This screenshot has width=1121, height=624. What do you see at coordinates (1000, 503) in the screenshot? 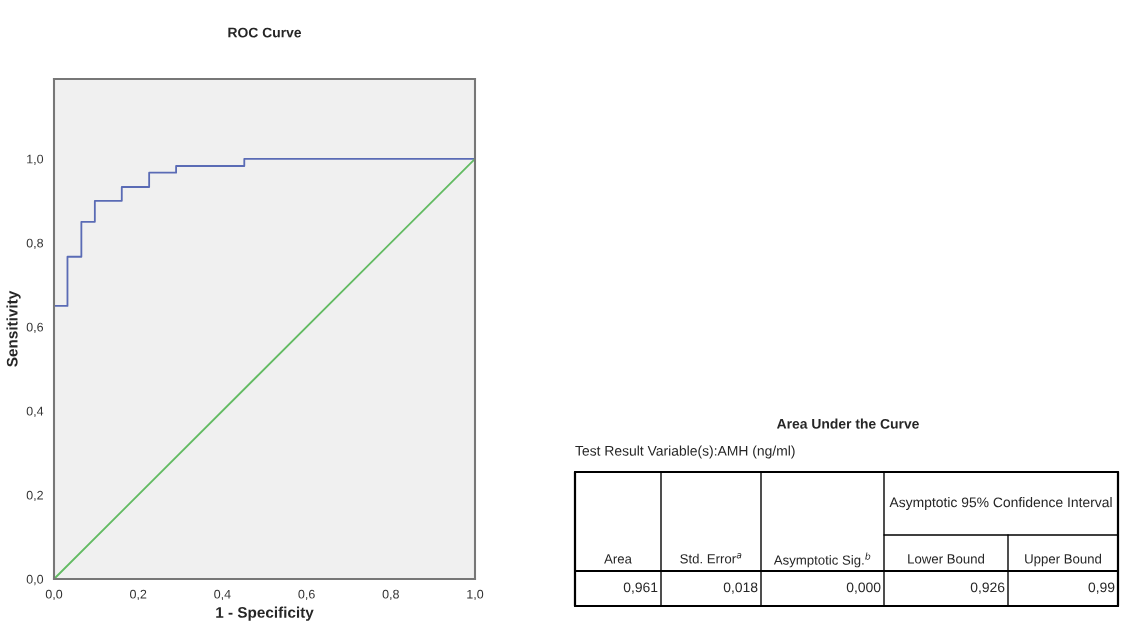
I see `text: Asymptotic 95% Confidence Interval` at bounding box center [1000, 503].